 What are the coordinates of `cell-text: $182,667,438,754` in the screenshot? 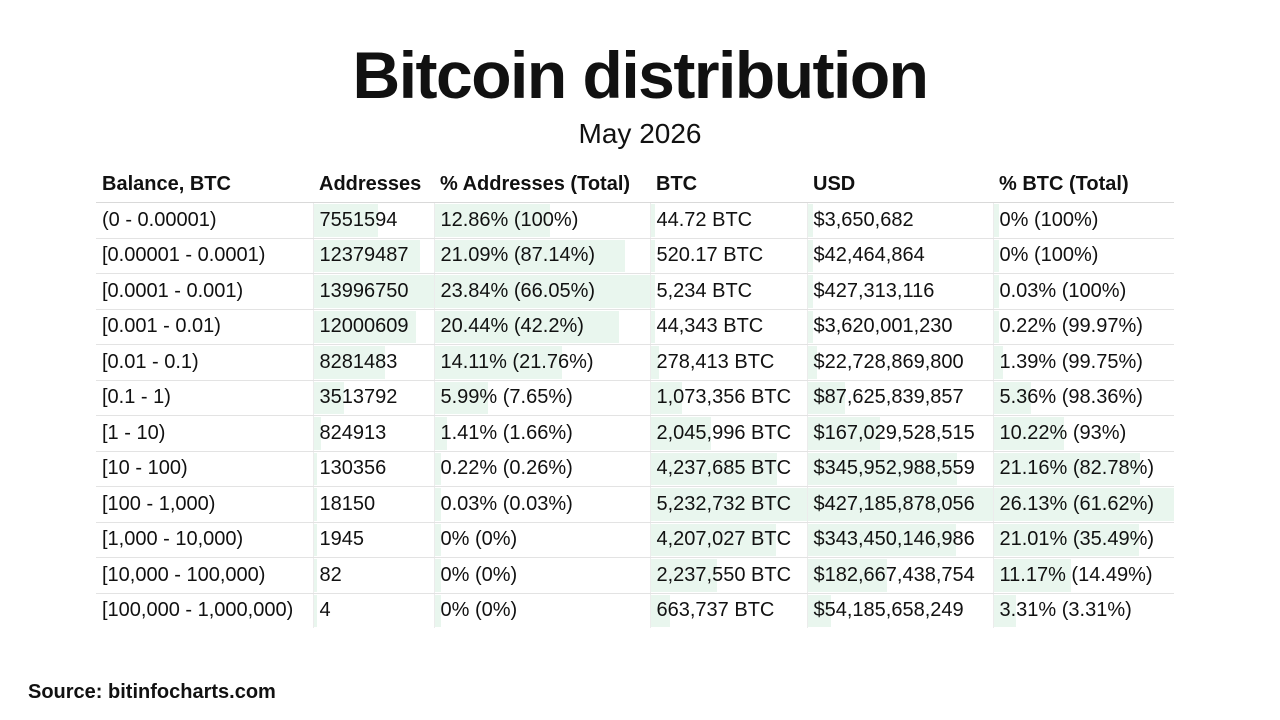 It's located at (894, 574).